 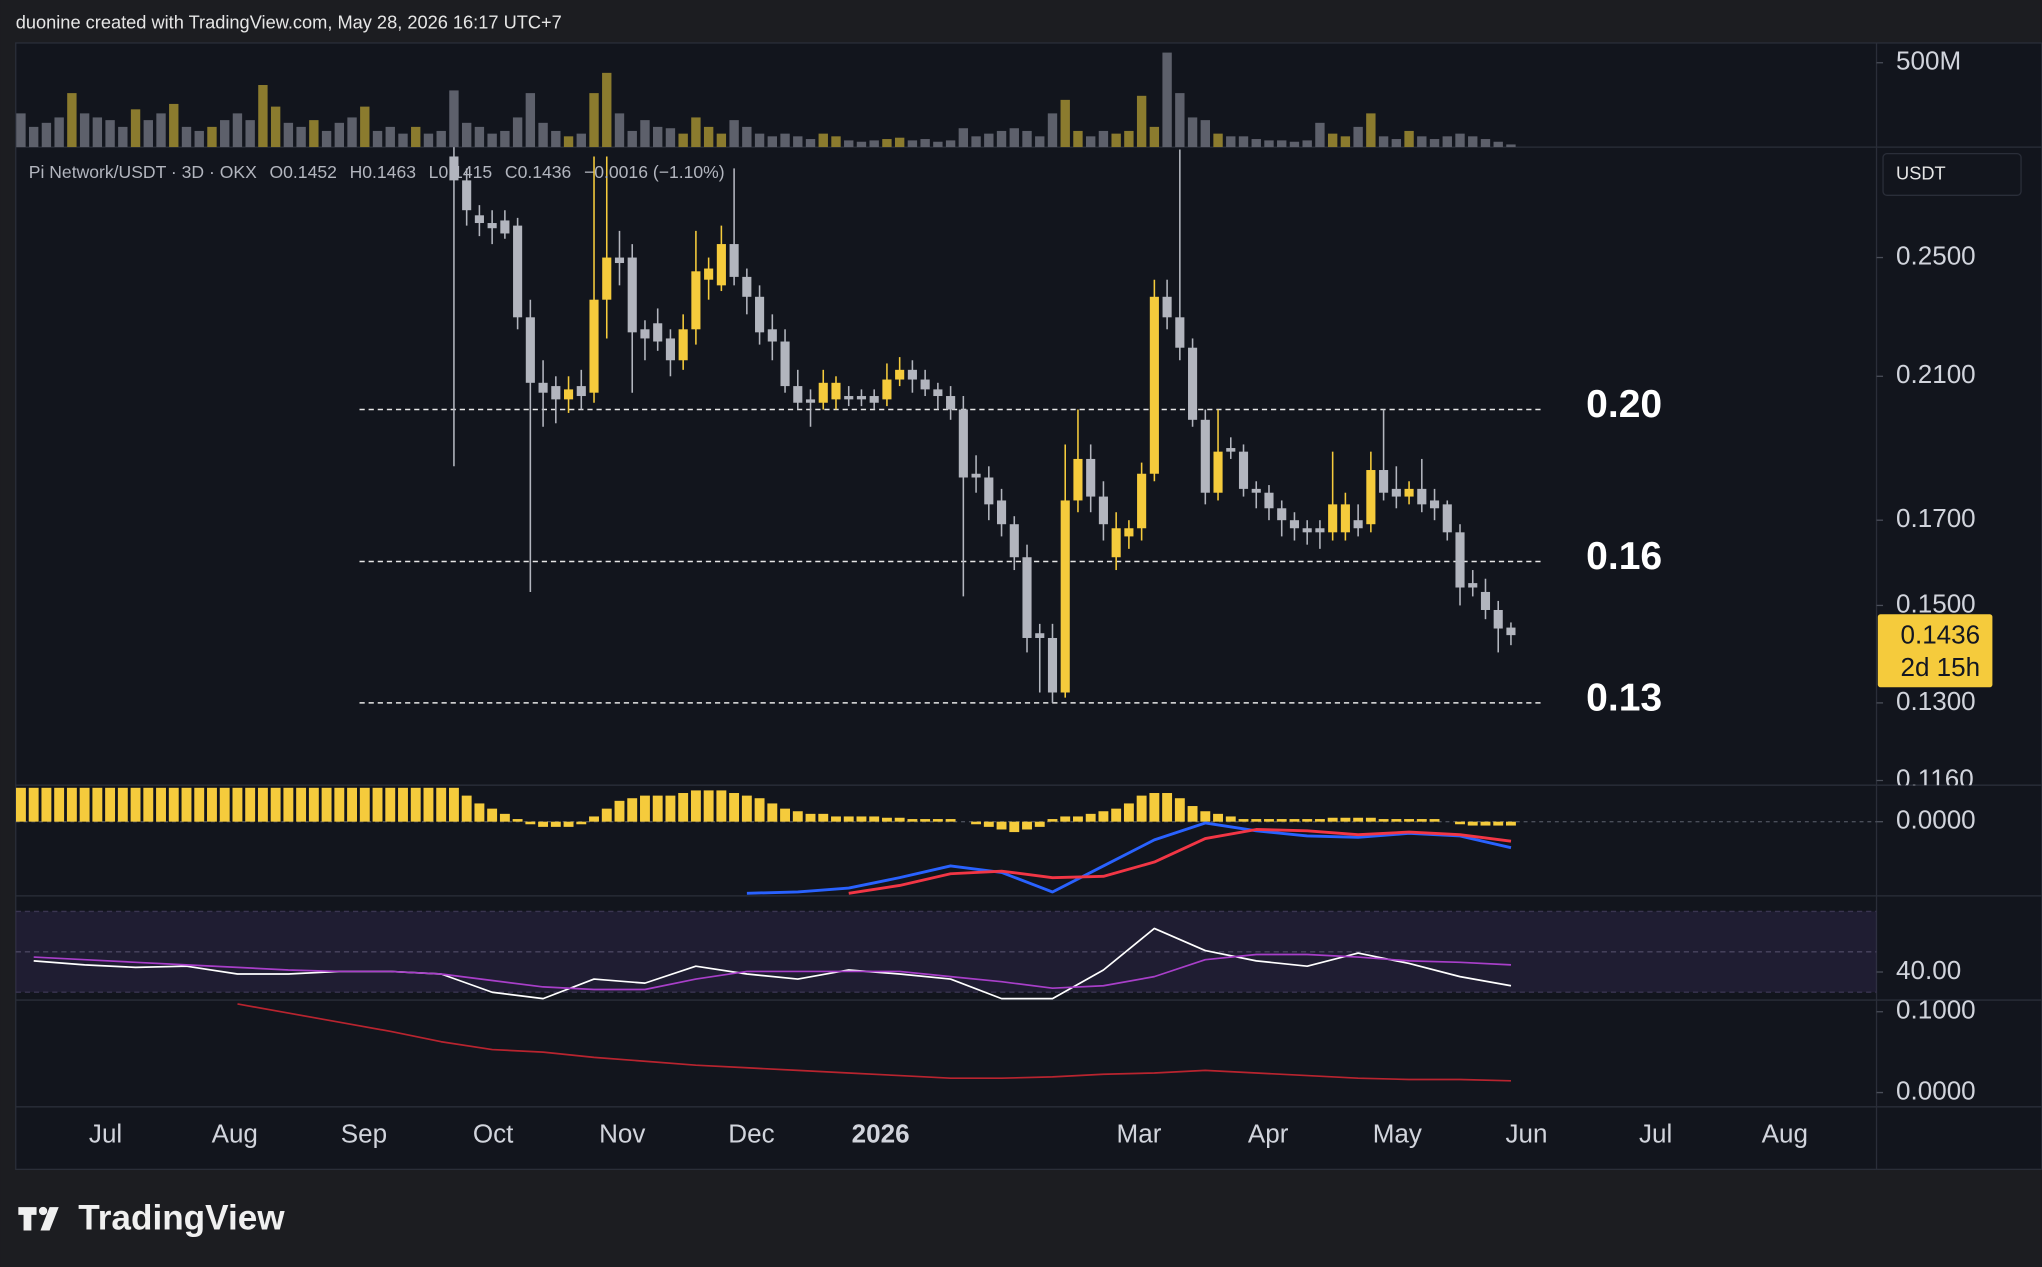 What do you see at coordinates (1180, 861) in the screenshot?
I see `series-line` at bounding box center [1180, 861].